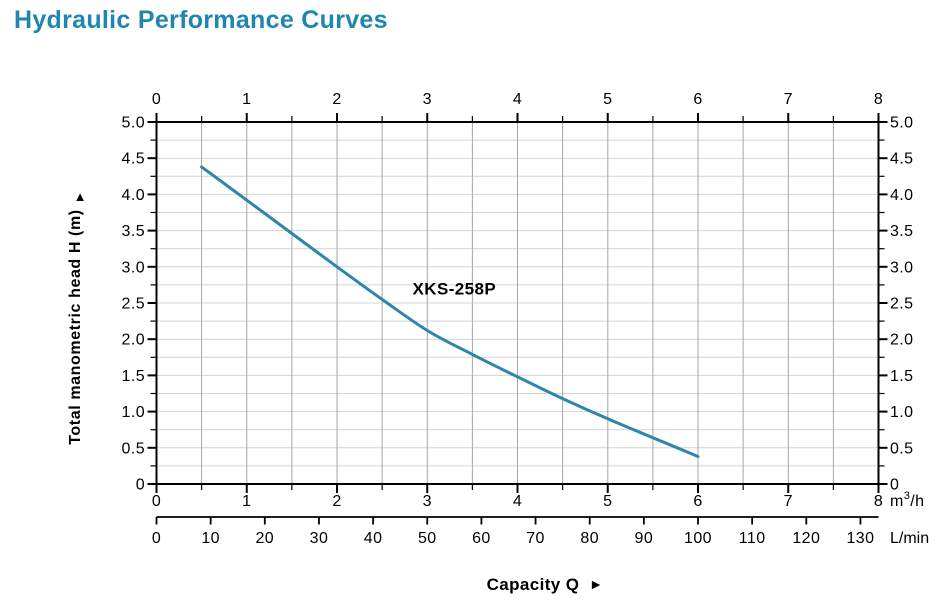  What do you see at coordinates (133, 412) in the screenshot?
I see `left-axis-tick-label: 1.0` at bounding box center [133, 412].